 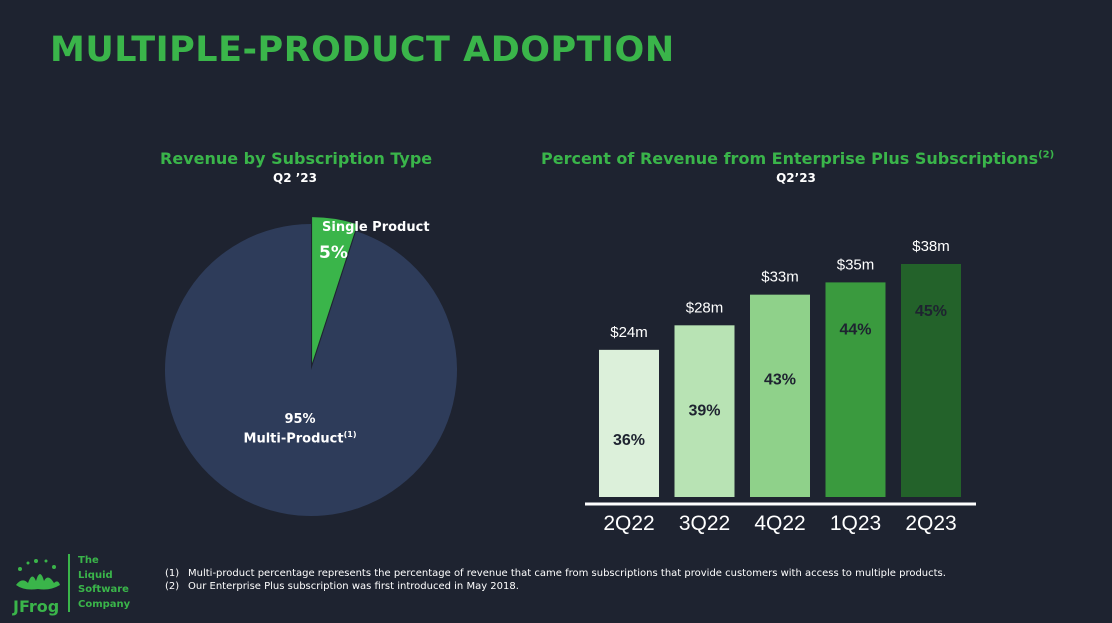 What do you see at coordinates (311, 370) in the screenshot?
I see `pie-slice-multi-product` at bounding box center [311, 370].